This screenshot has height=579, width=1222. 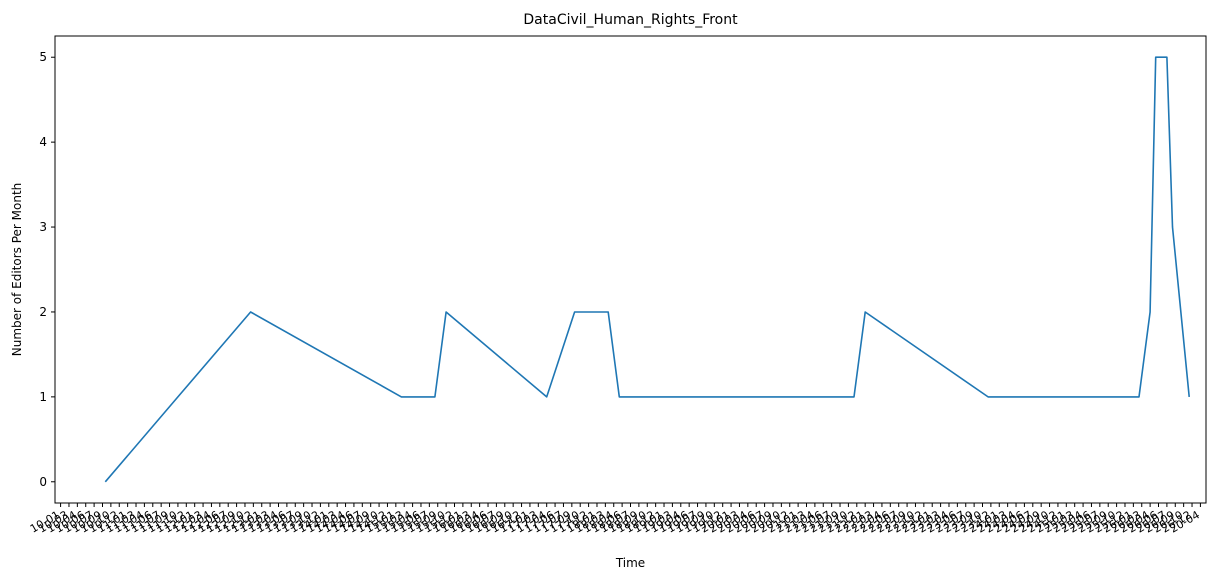 What do you see at coordinates (17, 270) in the screenshot?
I see `y-axis-label: Number of Editors Per Month` at bounding box center [17, 270].